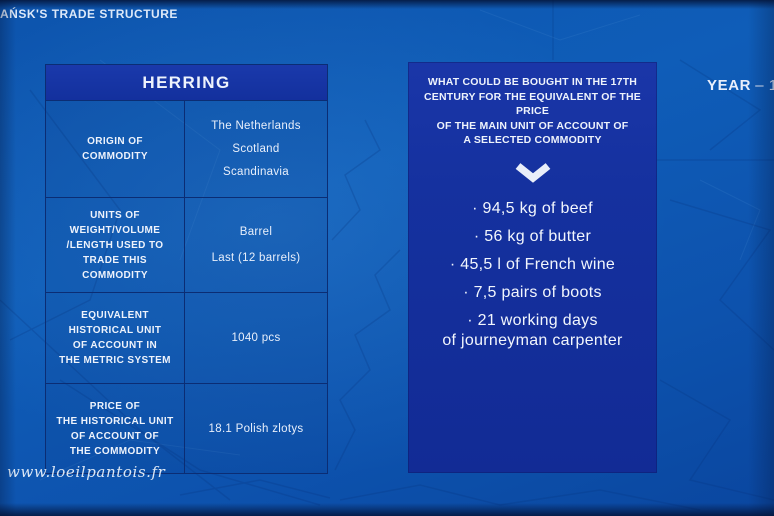  What do you see at coordinates (729, 85) in the screenshot?
I see `year-label: YEAR` at bounding box center [729, 85].